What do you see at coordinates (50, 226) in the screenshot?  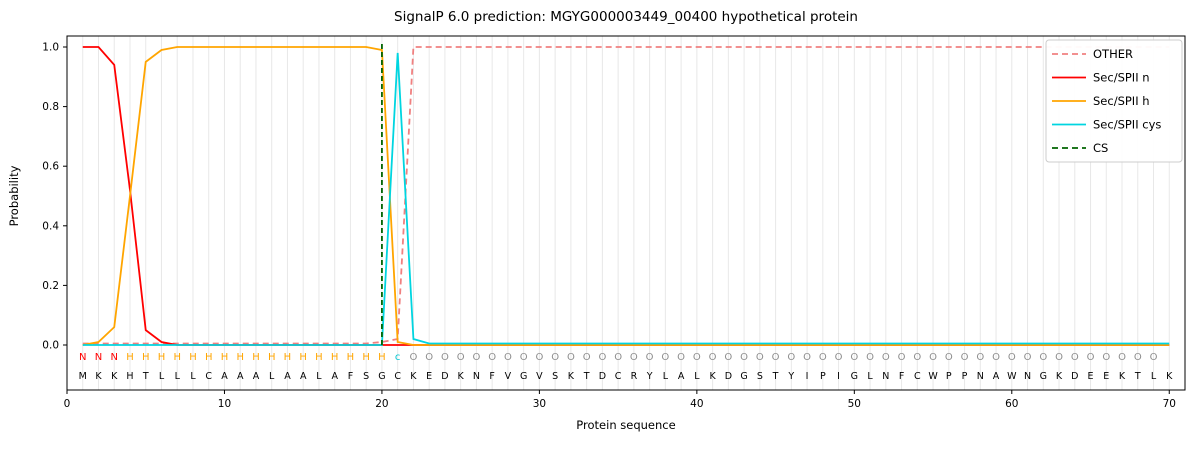 I see `svg-text: 0.4` at bounding box center [50, 226].